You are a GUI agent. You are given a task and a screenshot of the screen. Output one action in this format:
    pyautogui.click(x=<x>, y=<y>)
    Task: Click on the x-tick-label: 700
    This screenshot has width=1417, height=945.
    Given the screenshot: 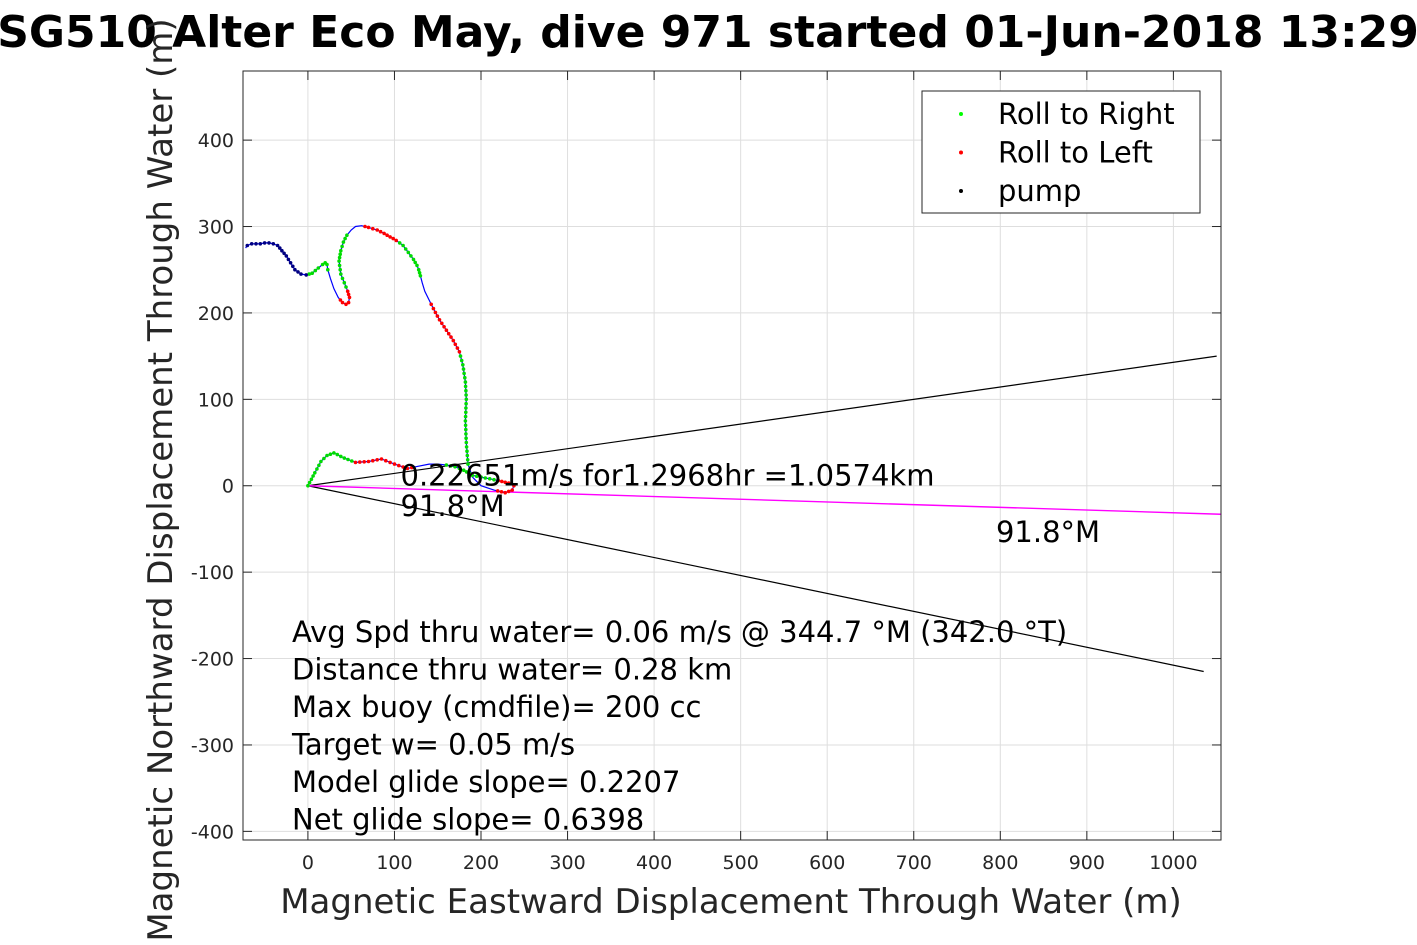 What is the action you would take?
    pyautogui.click(x=914, y=863)
    